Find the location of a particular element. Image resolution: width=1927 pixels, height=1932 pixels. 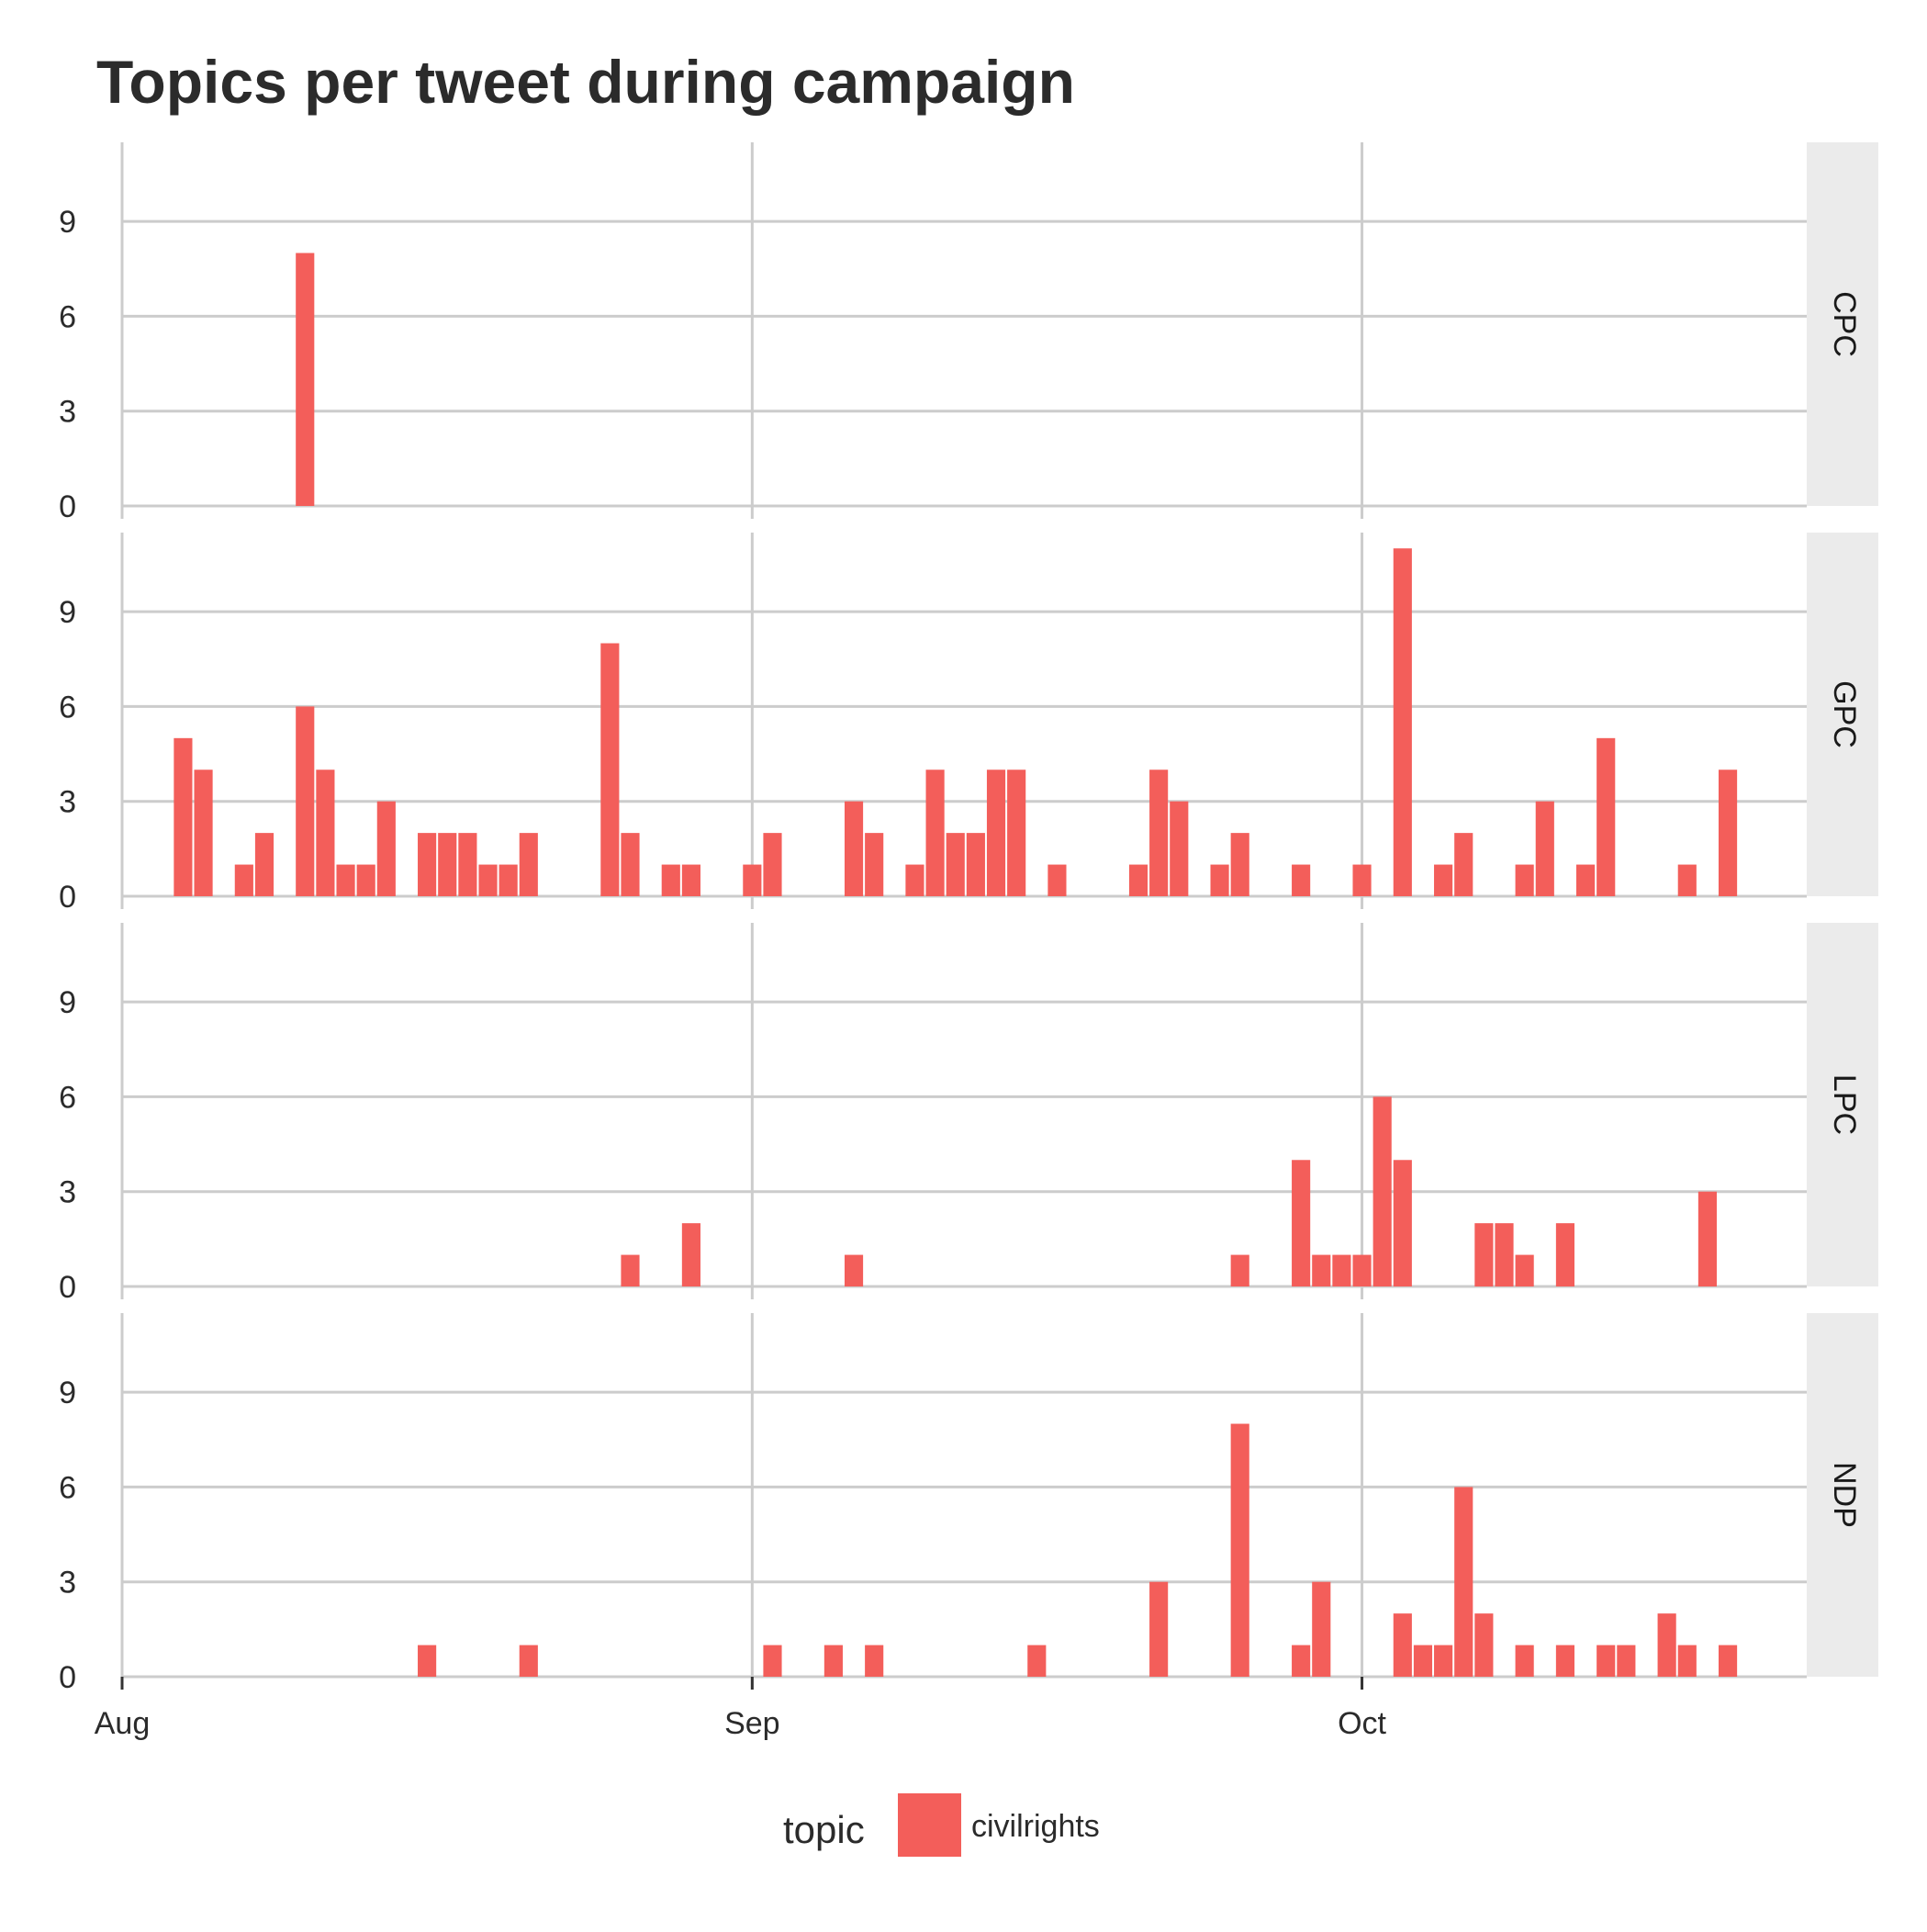

facet-strip-label: NDP is located at coordinates (1845, 1495).